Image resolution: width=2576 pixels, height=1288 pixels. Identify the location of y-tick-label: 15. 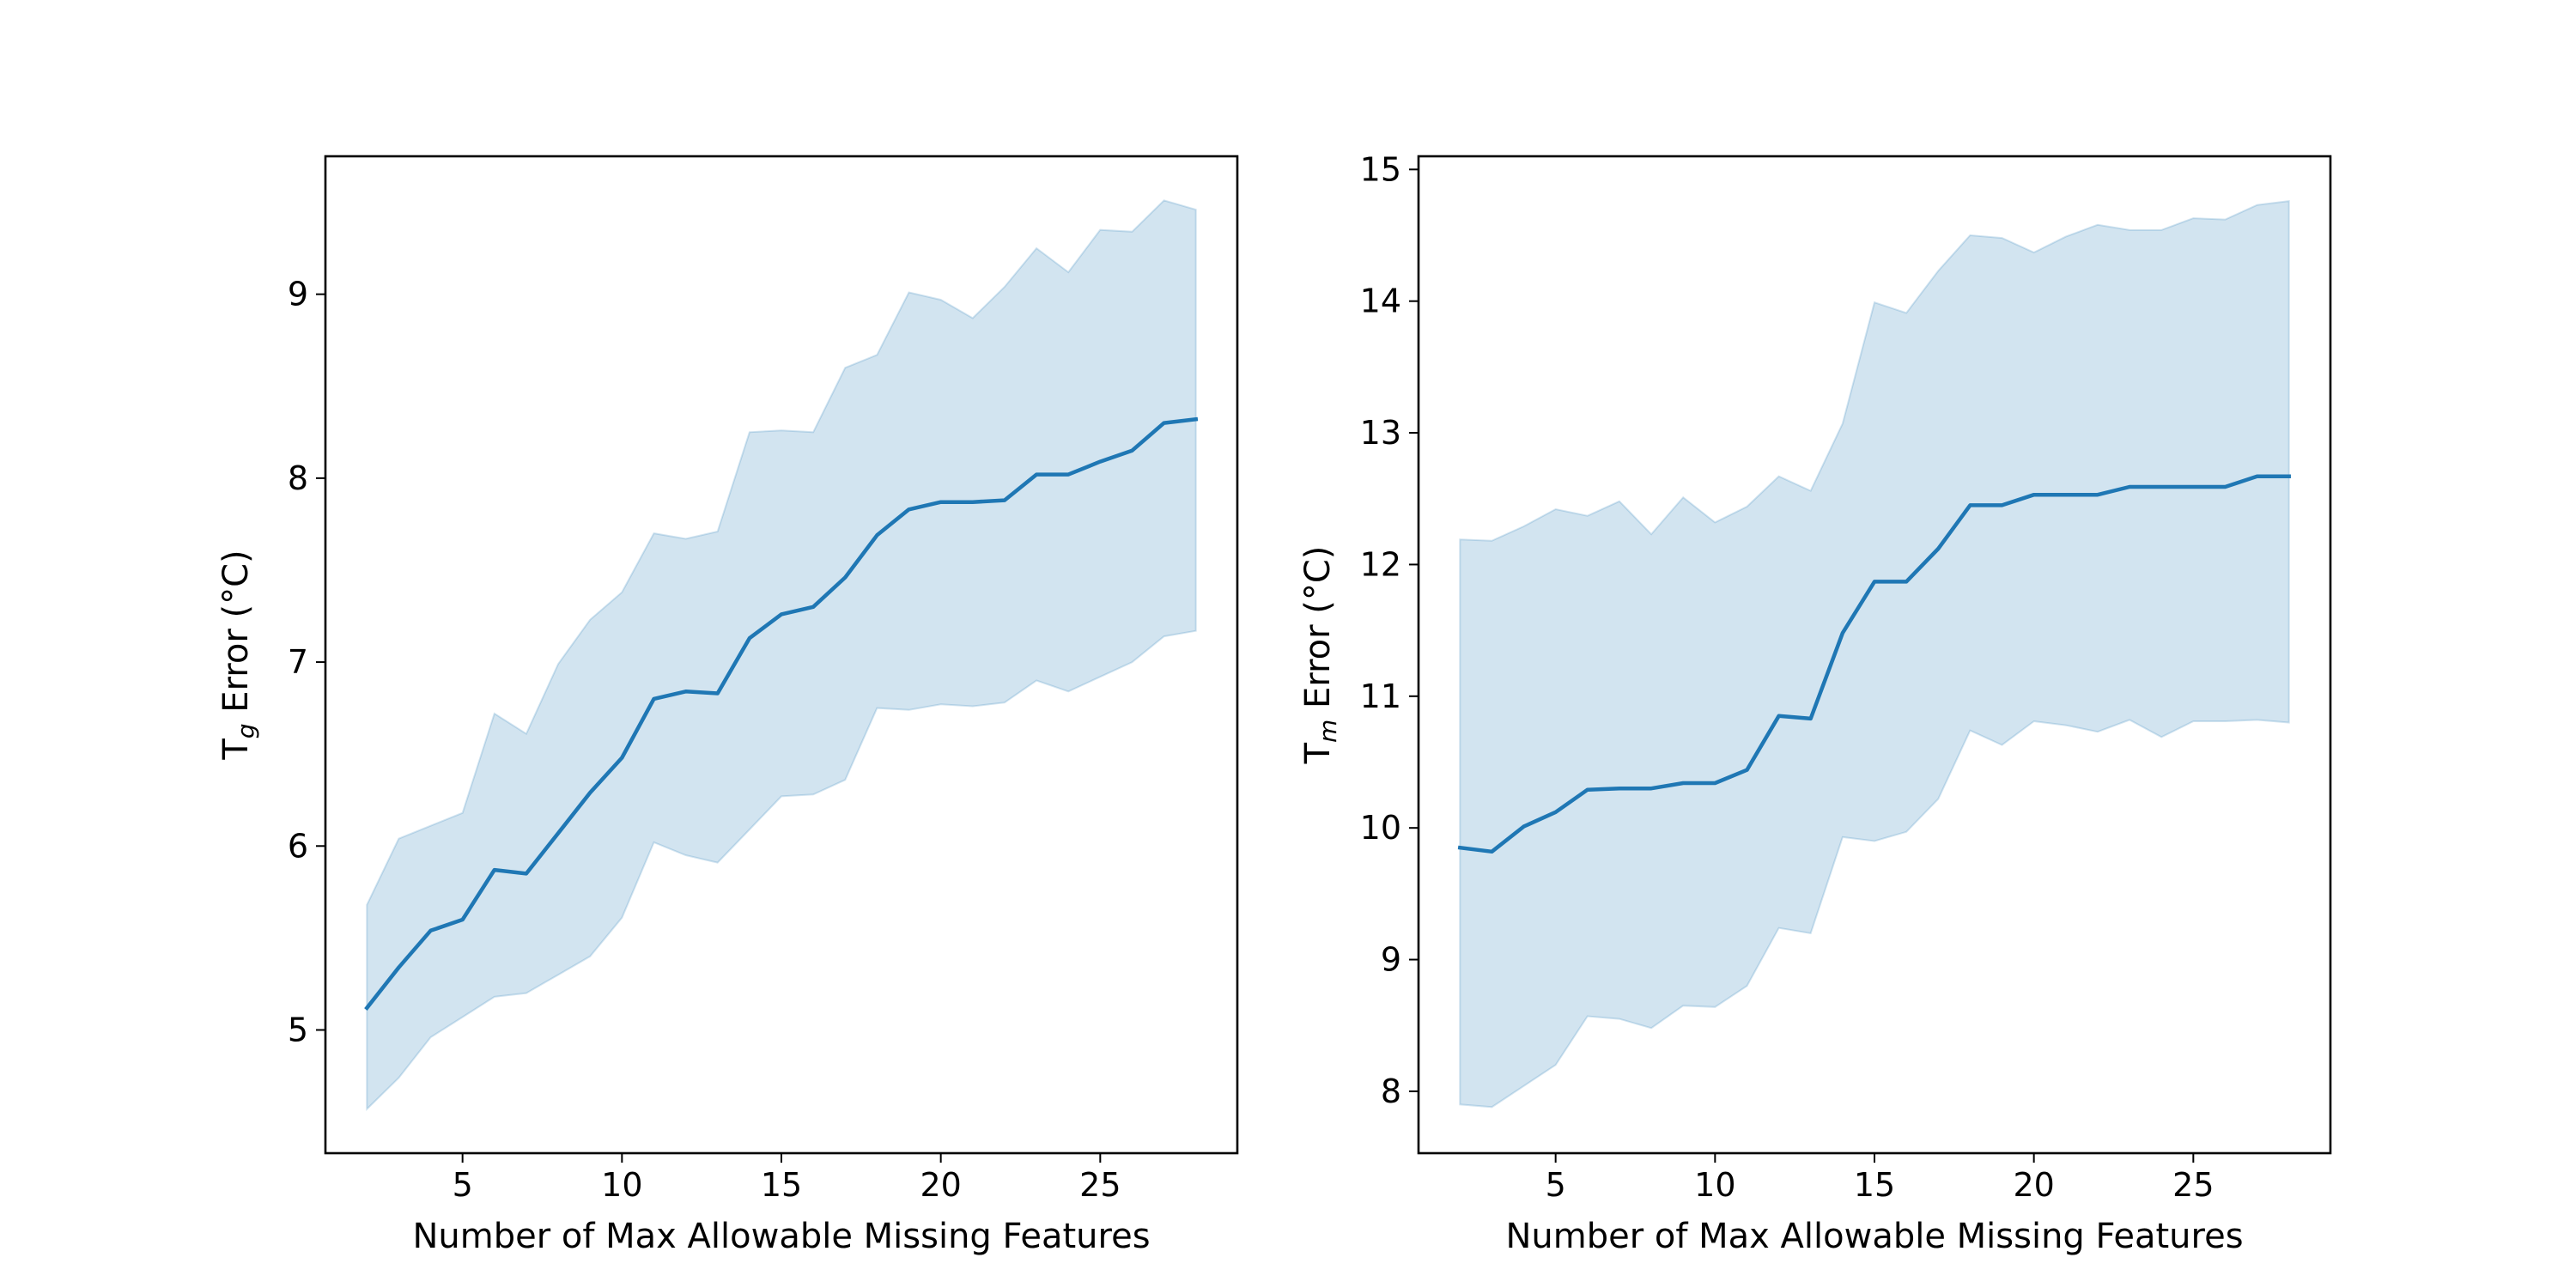
(1380, 169).